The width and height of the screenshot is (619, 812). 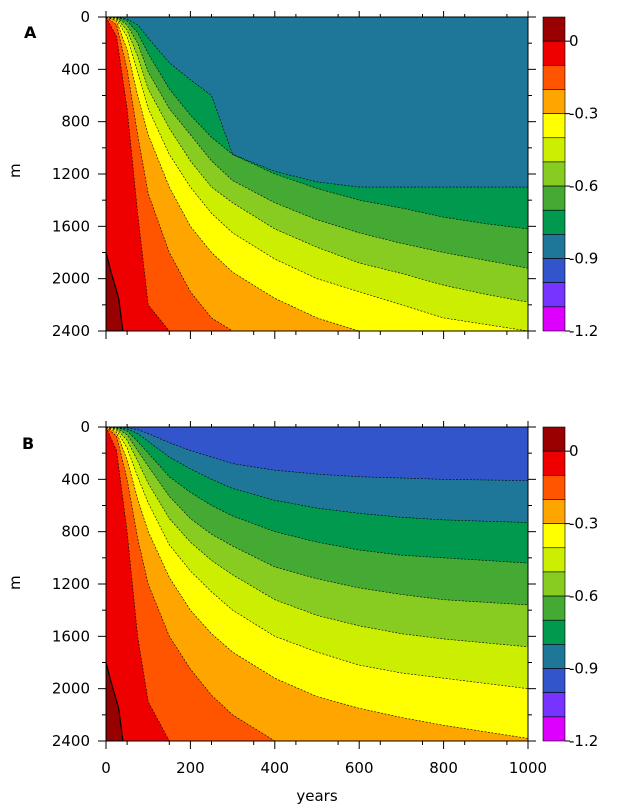 I want to click on positive-anomaly-region-a, so click(x=115, y=291).